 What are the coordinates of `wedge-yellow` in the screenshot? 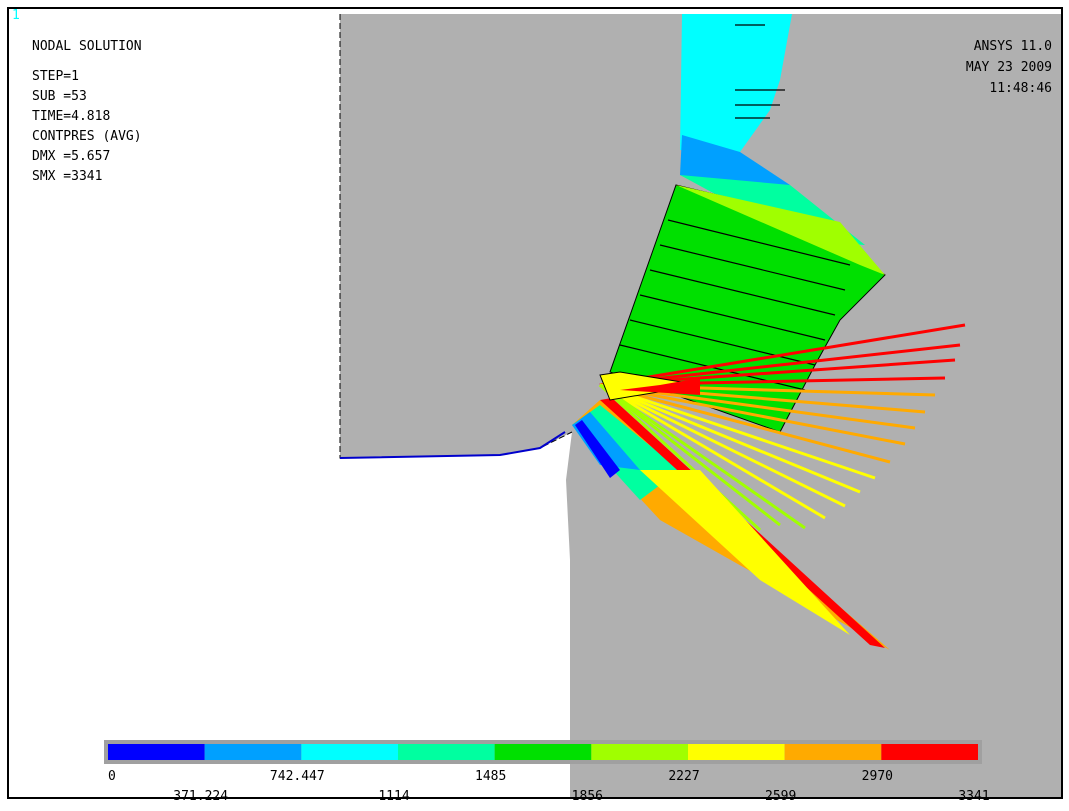 It's located at (745, 552).